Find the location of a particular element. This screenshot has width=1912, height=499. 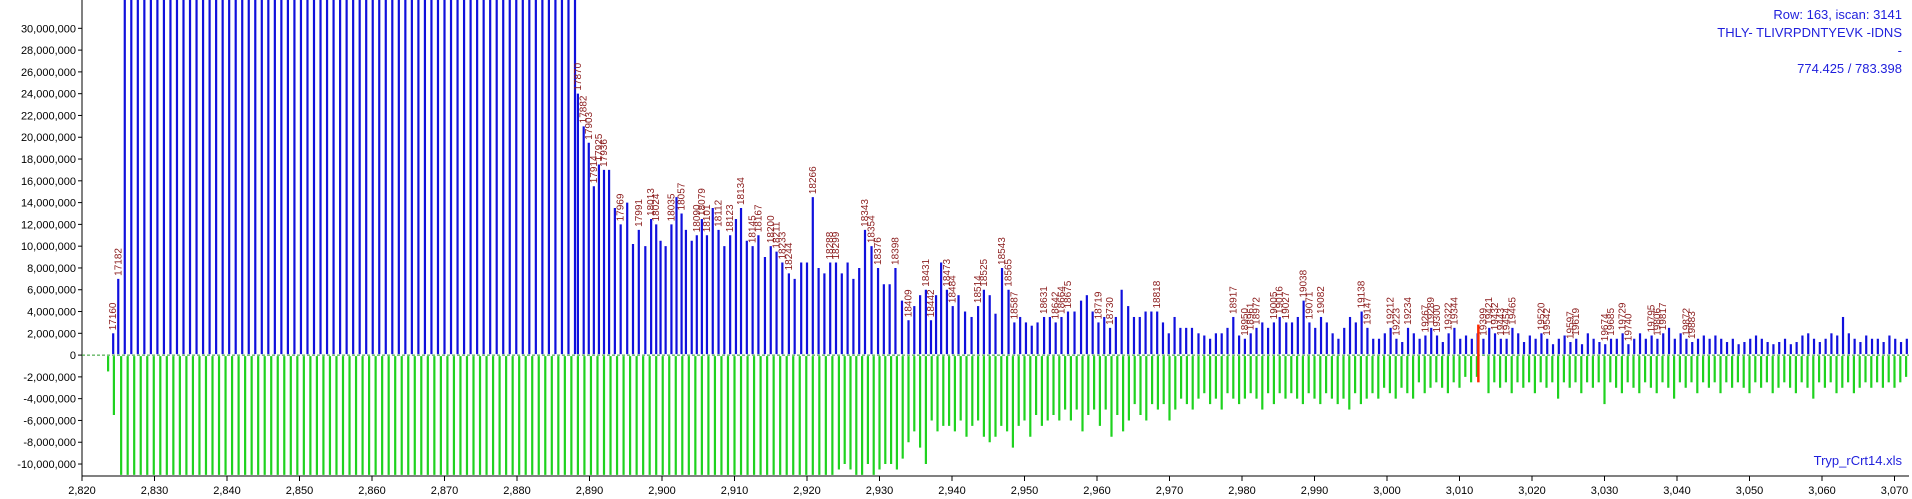

peak-label: 19212 is located at coordinates (1391, 311).